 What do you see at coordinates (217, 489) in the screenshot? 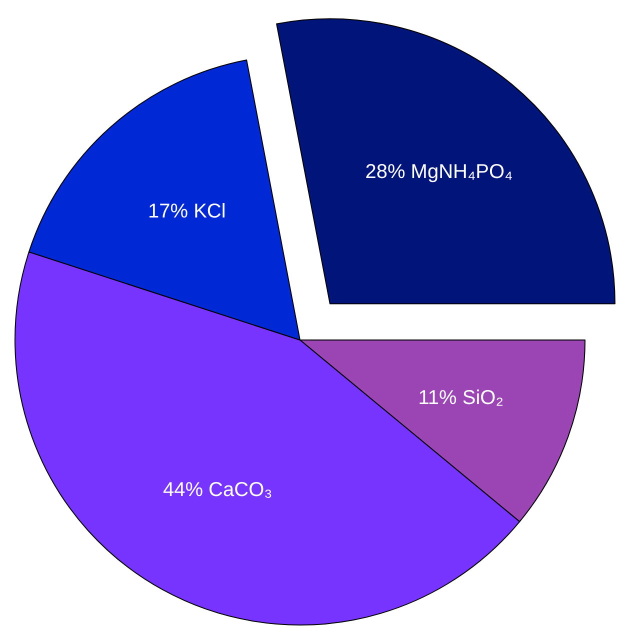
I see `slice-label: 44% CaCO₃` at bounding box center [217, 489].